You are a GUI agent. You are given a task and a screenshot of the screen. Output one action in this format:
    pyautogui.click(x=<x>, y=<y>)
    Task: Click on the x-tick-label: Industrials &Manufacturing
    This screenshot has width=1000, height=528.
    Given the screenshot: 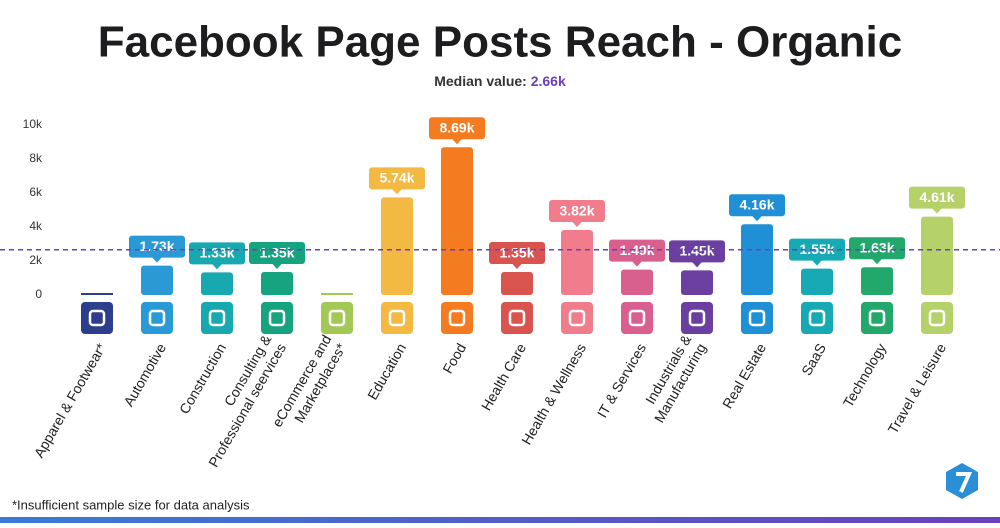 What is the action you would take?
    pyautogui.click(x=672, y=378)
    